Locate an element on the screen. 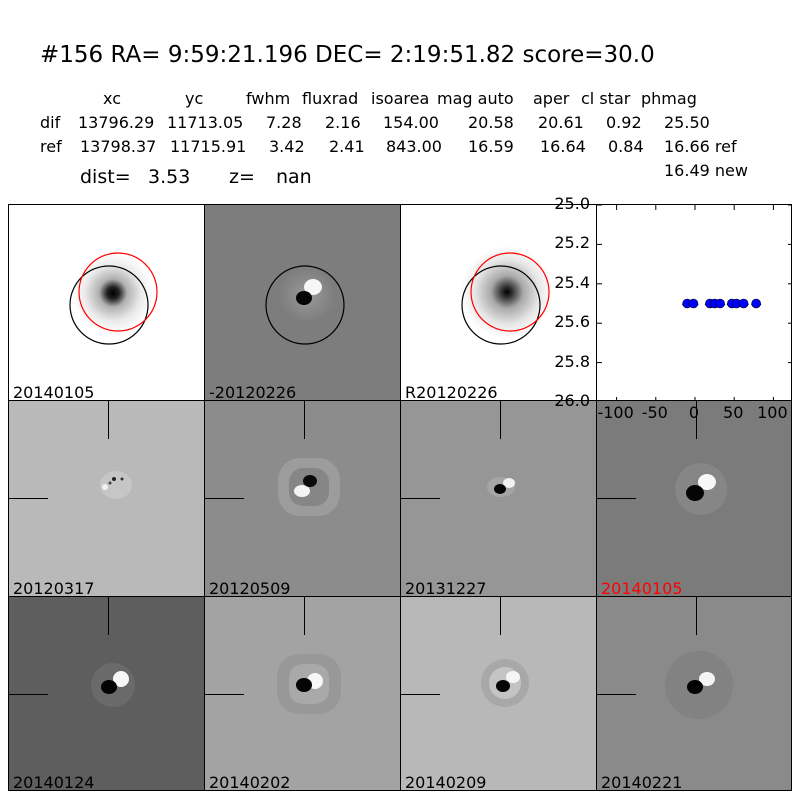 The image size is (800, 800). stamp-ref-image is located at coordinates (507, 295).